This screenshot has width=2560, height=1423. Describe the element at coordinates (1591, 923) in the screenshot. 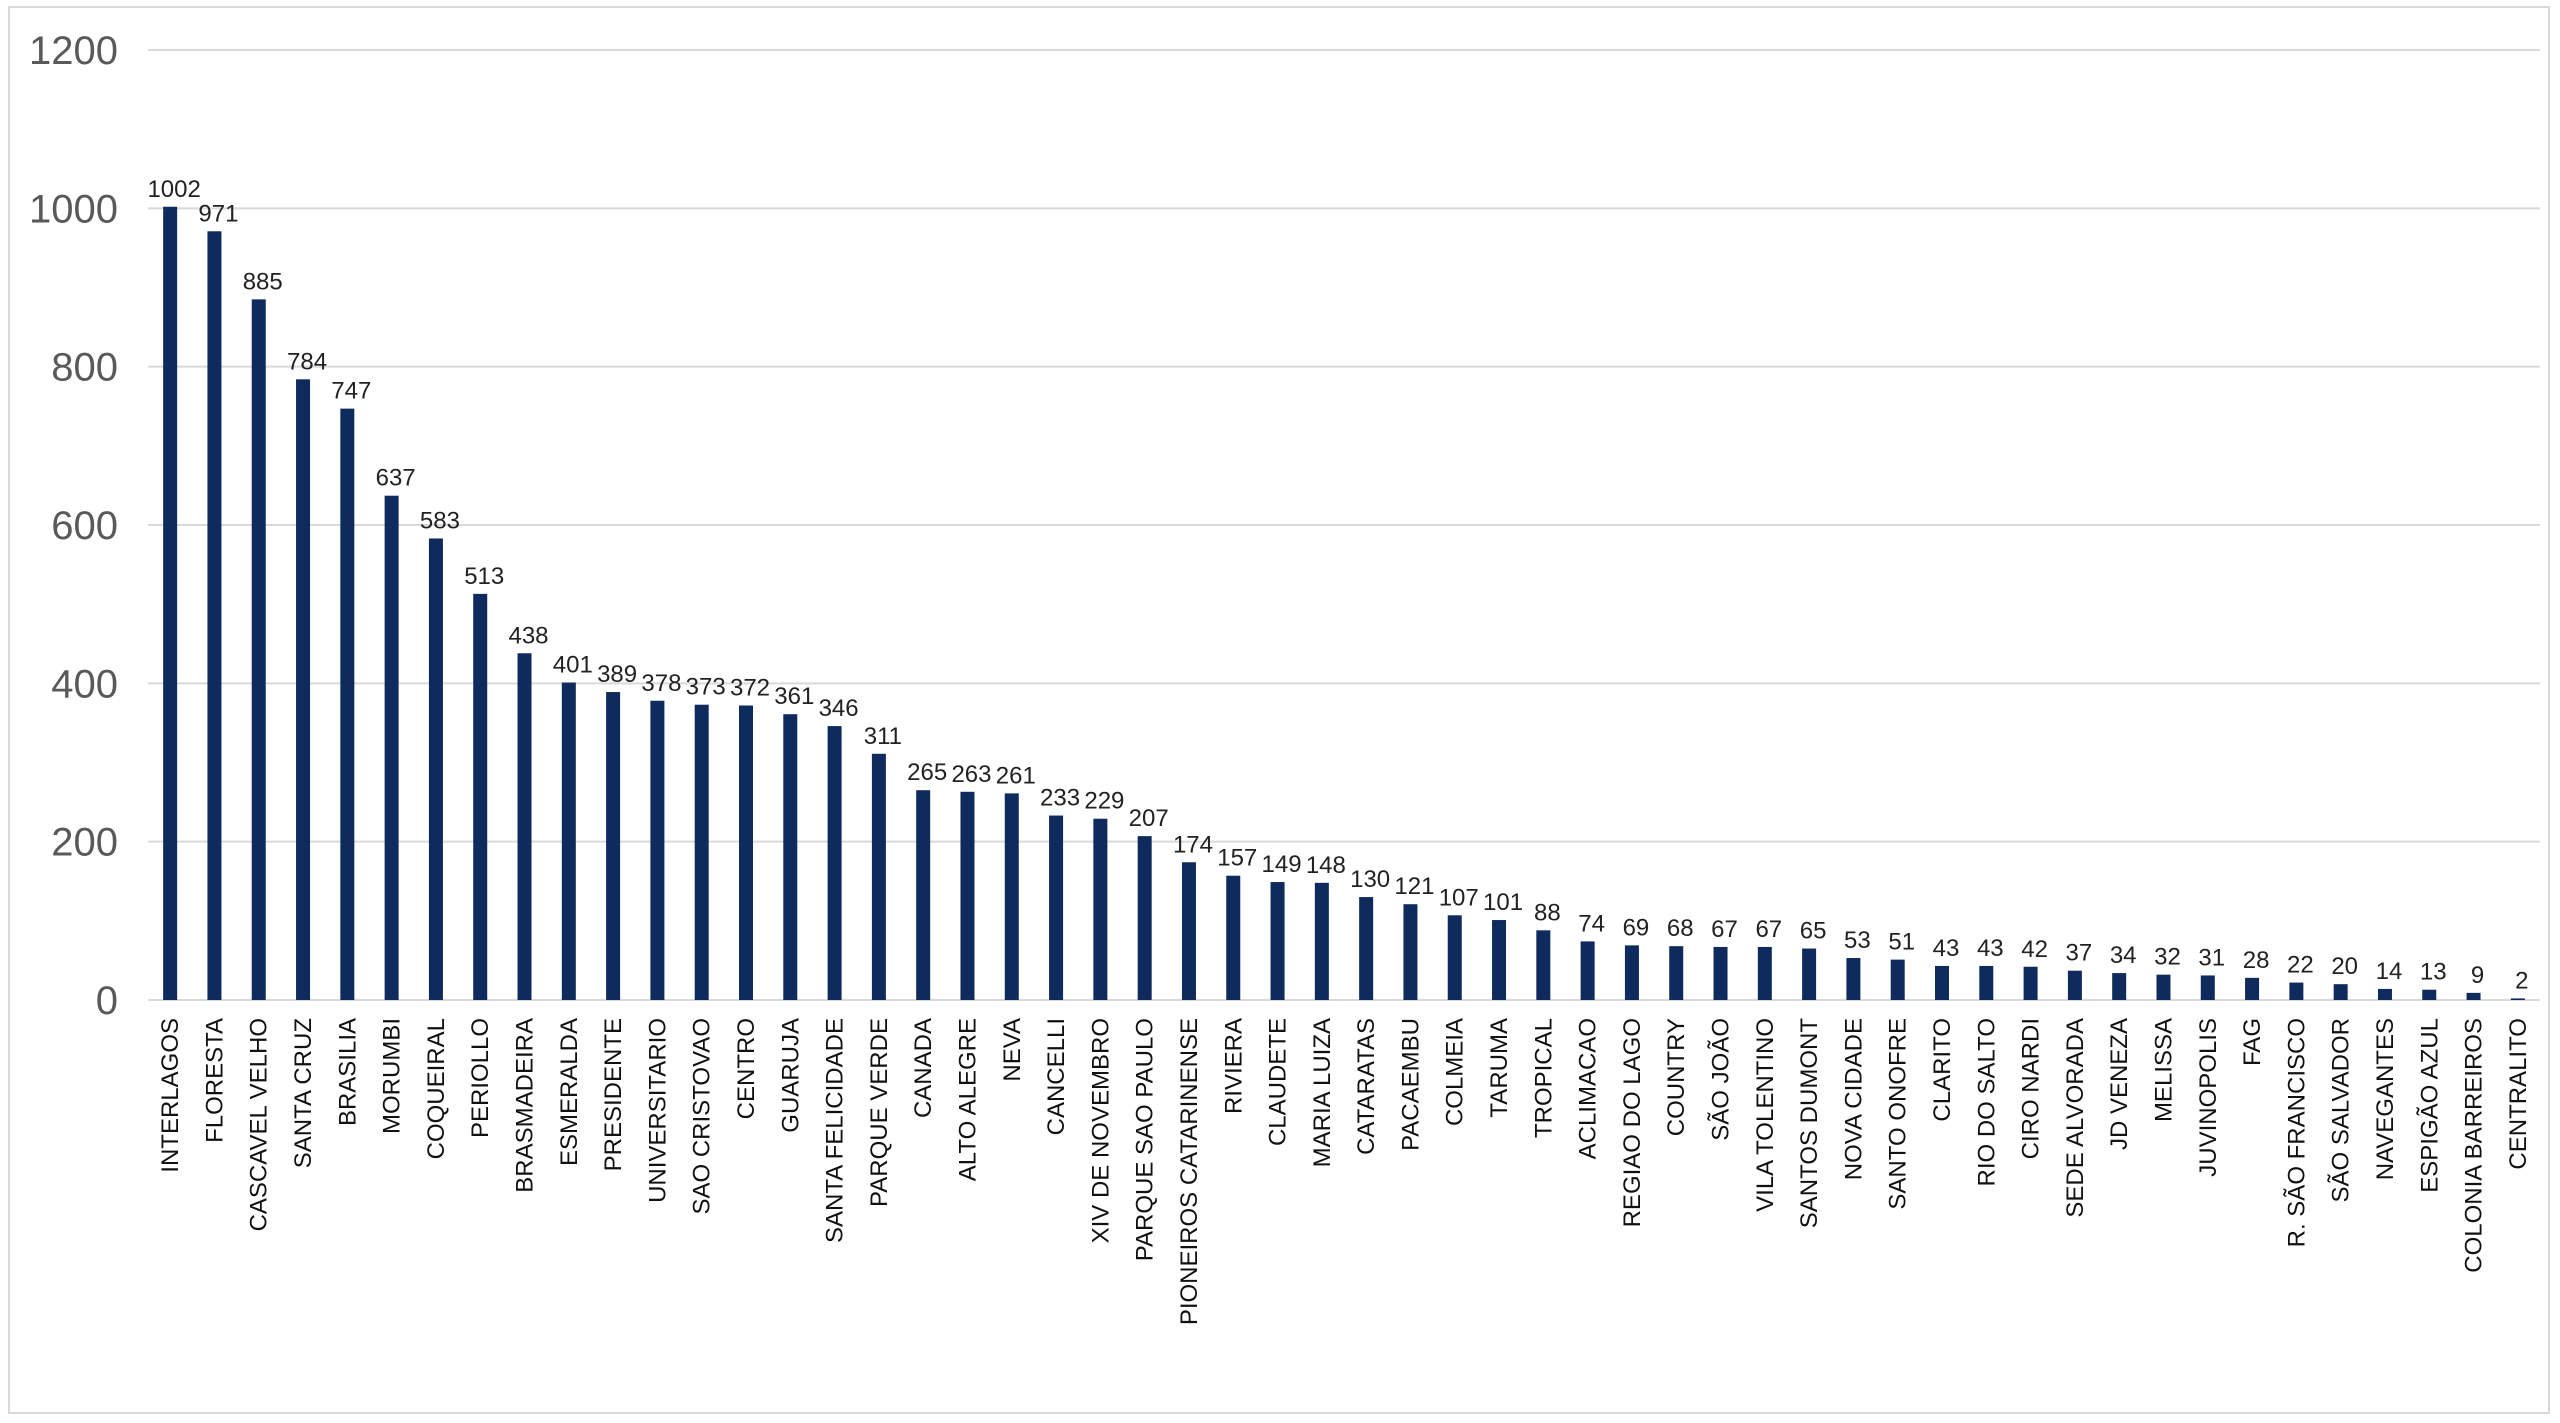

I see `data-label: 74` at that location.